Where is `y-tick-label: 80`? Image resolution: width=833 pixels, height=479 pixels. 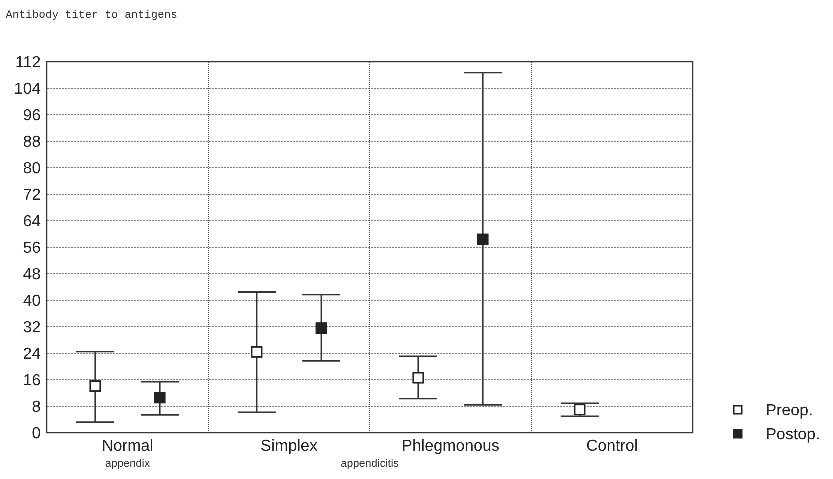
y-tick-label: 80 is located at coordinates (32, 169).